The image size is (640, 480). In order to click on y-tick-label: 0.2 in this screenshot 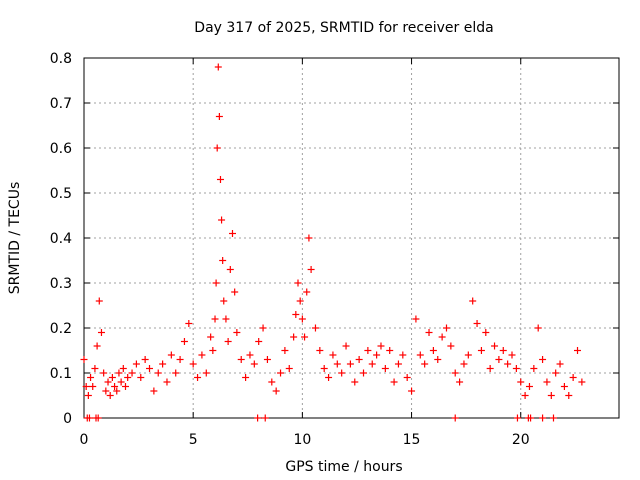, I will do `click(61, 329)`.